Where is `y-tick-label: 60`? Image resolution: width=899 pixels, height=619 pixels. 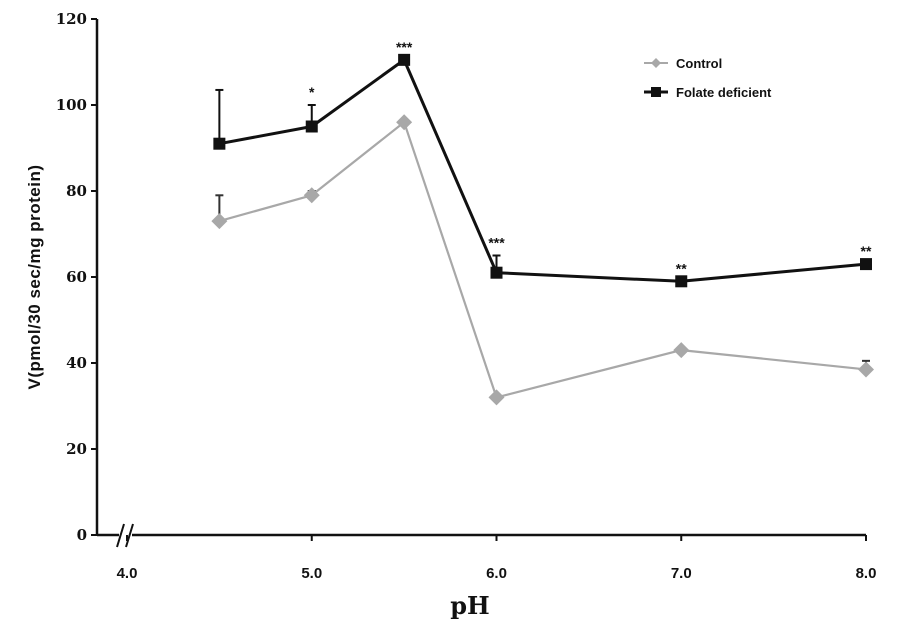 y-tick-label: 60 is located at coordinates (76, 277).